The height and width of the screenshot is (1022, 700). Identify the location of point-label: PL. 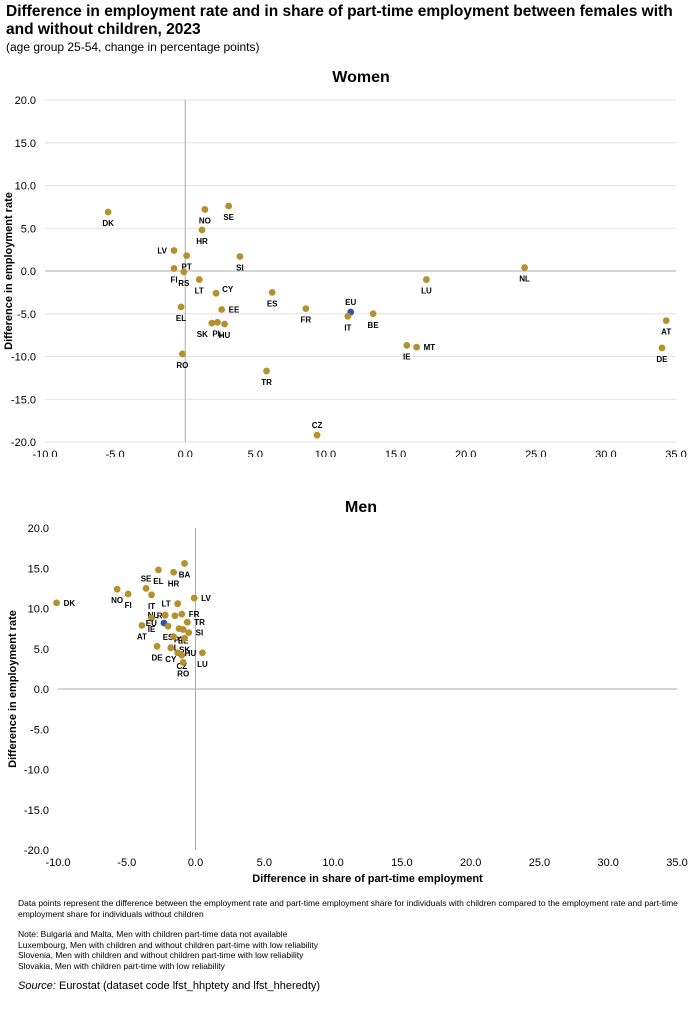
(217, 333).